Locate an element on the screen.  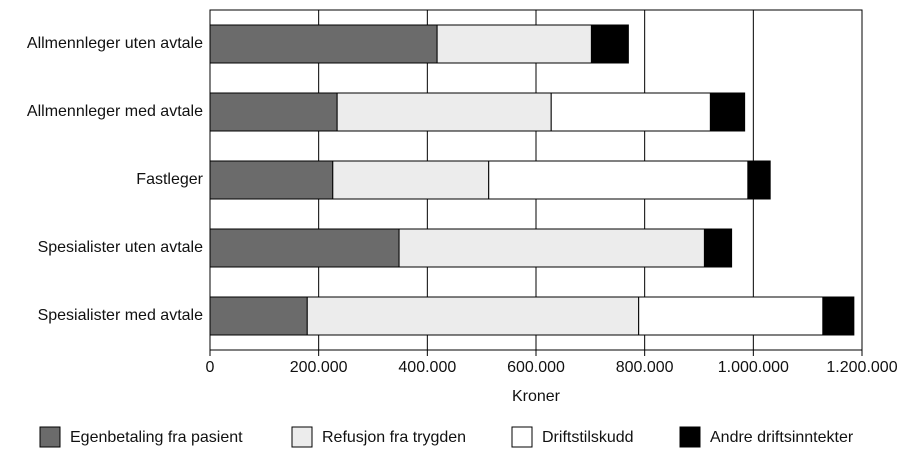
x-axis-title: Kroner is located at coordinates (536, 396).